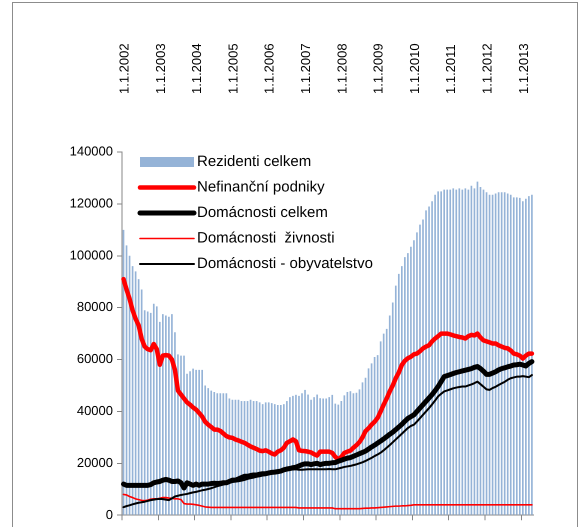  Describe the element at coordinates (124, 68) in the screenshot. I see `x-tick-label: 1.1.2002` at that location.